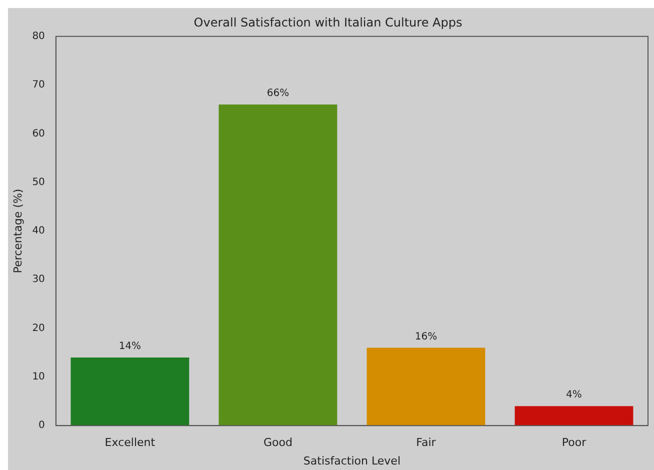 This screenshot has height=470, width=654. Describe the element at coordinates (574, 443) in the screenshot. I see `x-tick-label: Poor` at that location.